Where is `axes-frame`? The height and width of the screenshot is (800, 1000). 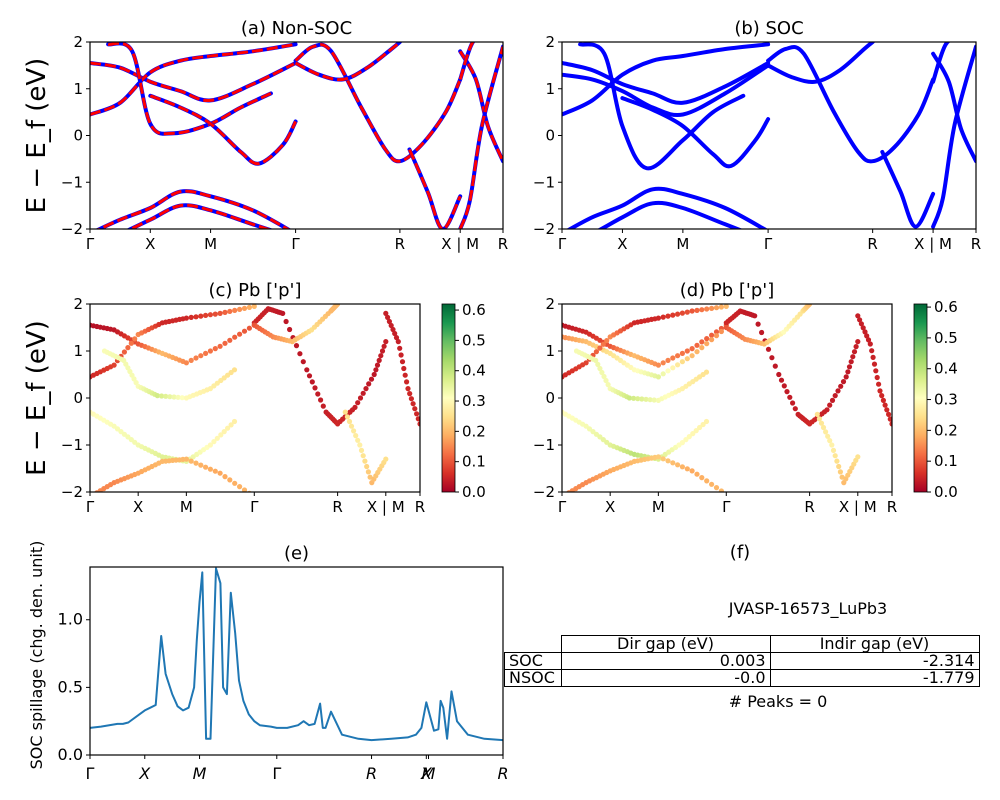
axes-frame is located at coordinates (296, 661).